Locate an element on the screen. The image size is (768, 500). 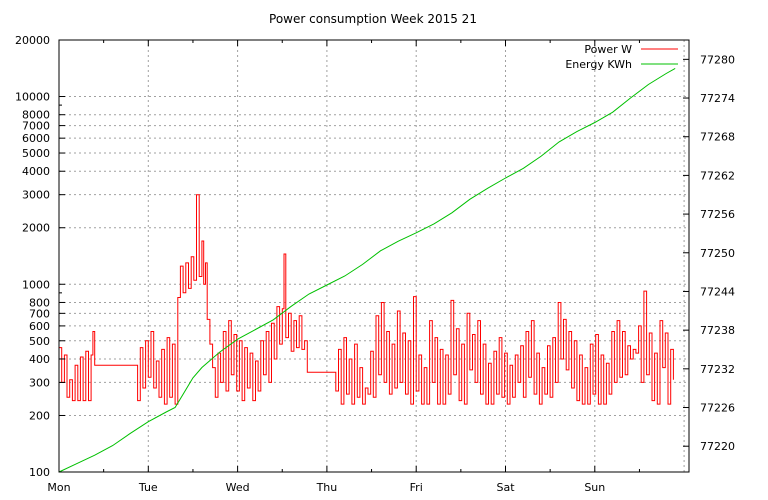
legend-label-power-w: Power W is located at coordinates (608, 49).